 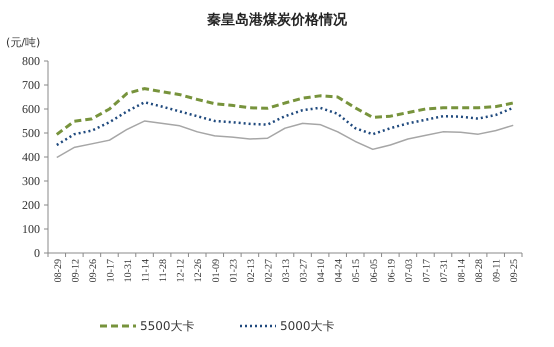 What do you see at coordinates (322, 270) in the screenshot?
I see `x-tick-label: 04-10` at bounding box center [322, 270].